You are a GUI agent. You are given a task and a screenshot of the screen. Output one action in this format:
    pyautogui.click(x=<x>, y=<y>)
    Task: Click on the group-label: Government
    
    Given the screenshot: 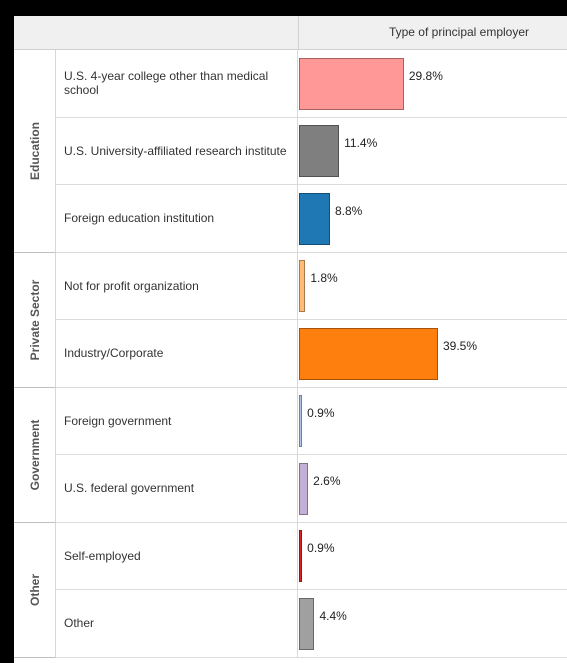 What is the action you would take?
    pyautogui.click(x=34, y=454)
    